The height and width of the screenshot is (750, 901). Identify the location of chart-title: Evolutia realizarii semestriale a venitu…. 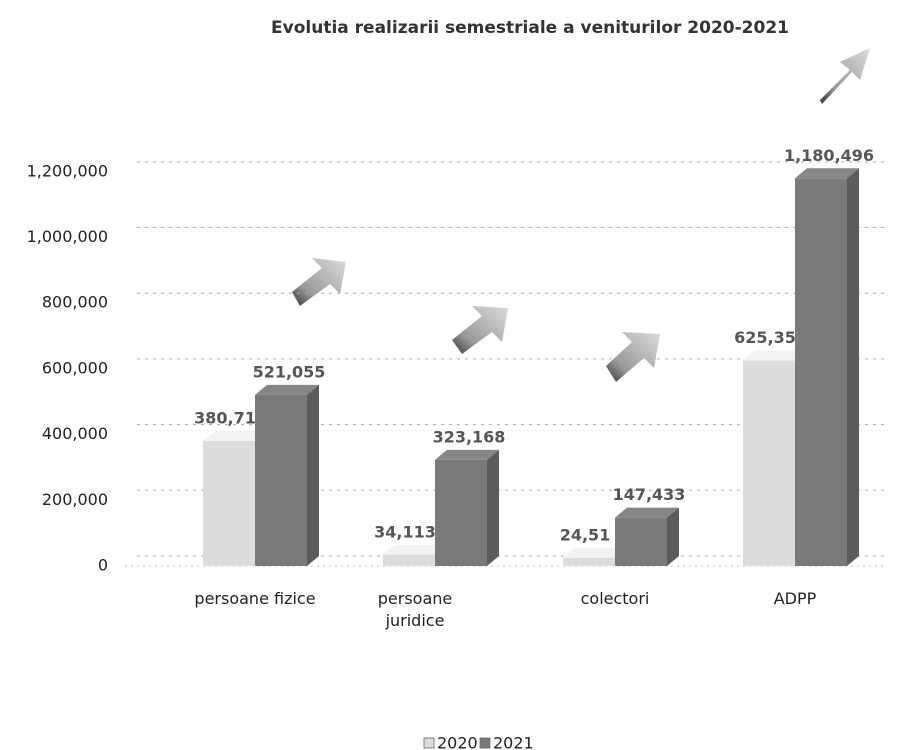
(530, 28).